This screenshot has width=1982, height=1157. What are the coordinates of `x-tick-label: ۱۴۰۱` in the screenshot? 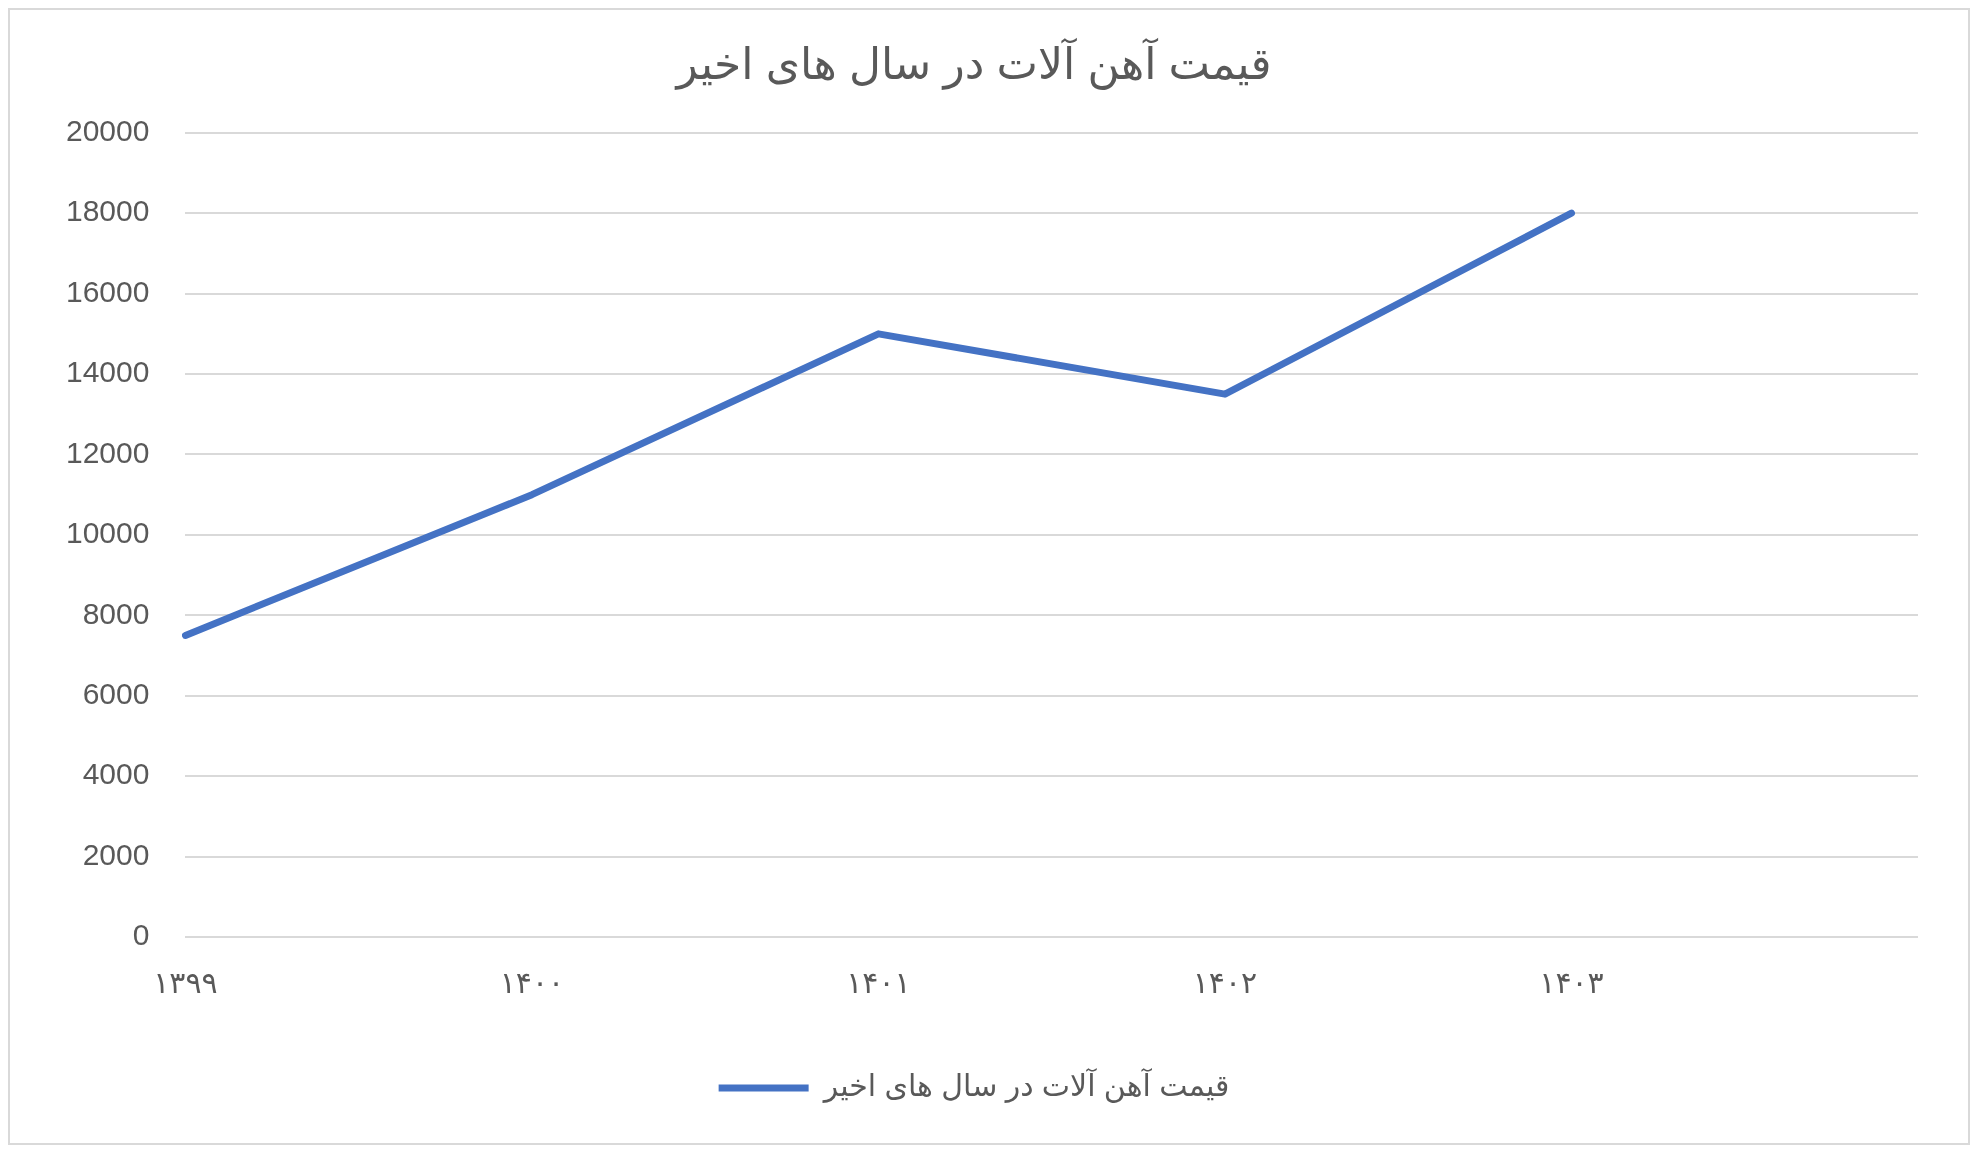 It's located at (878, 983).